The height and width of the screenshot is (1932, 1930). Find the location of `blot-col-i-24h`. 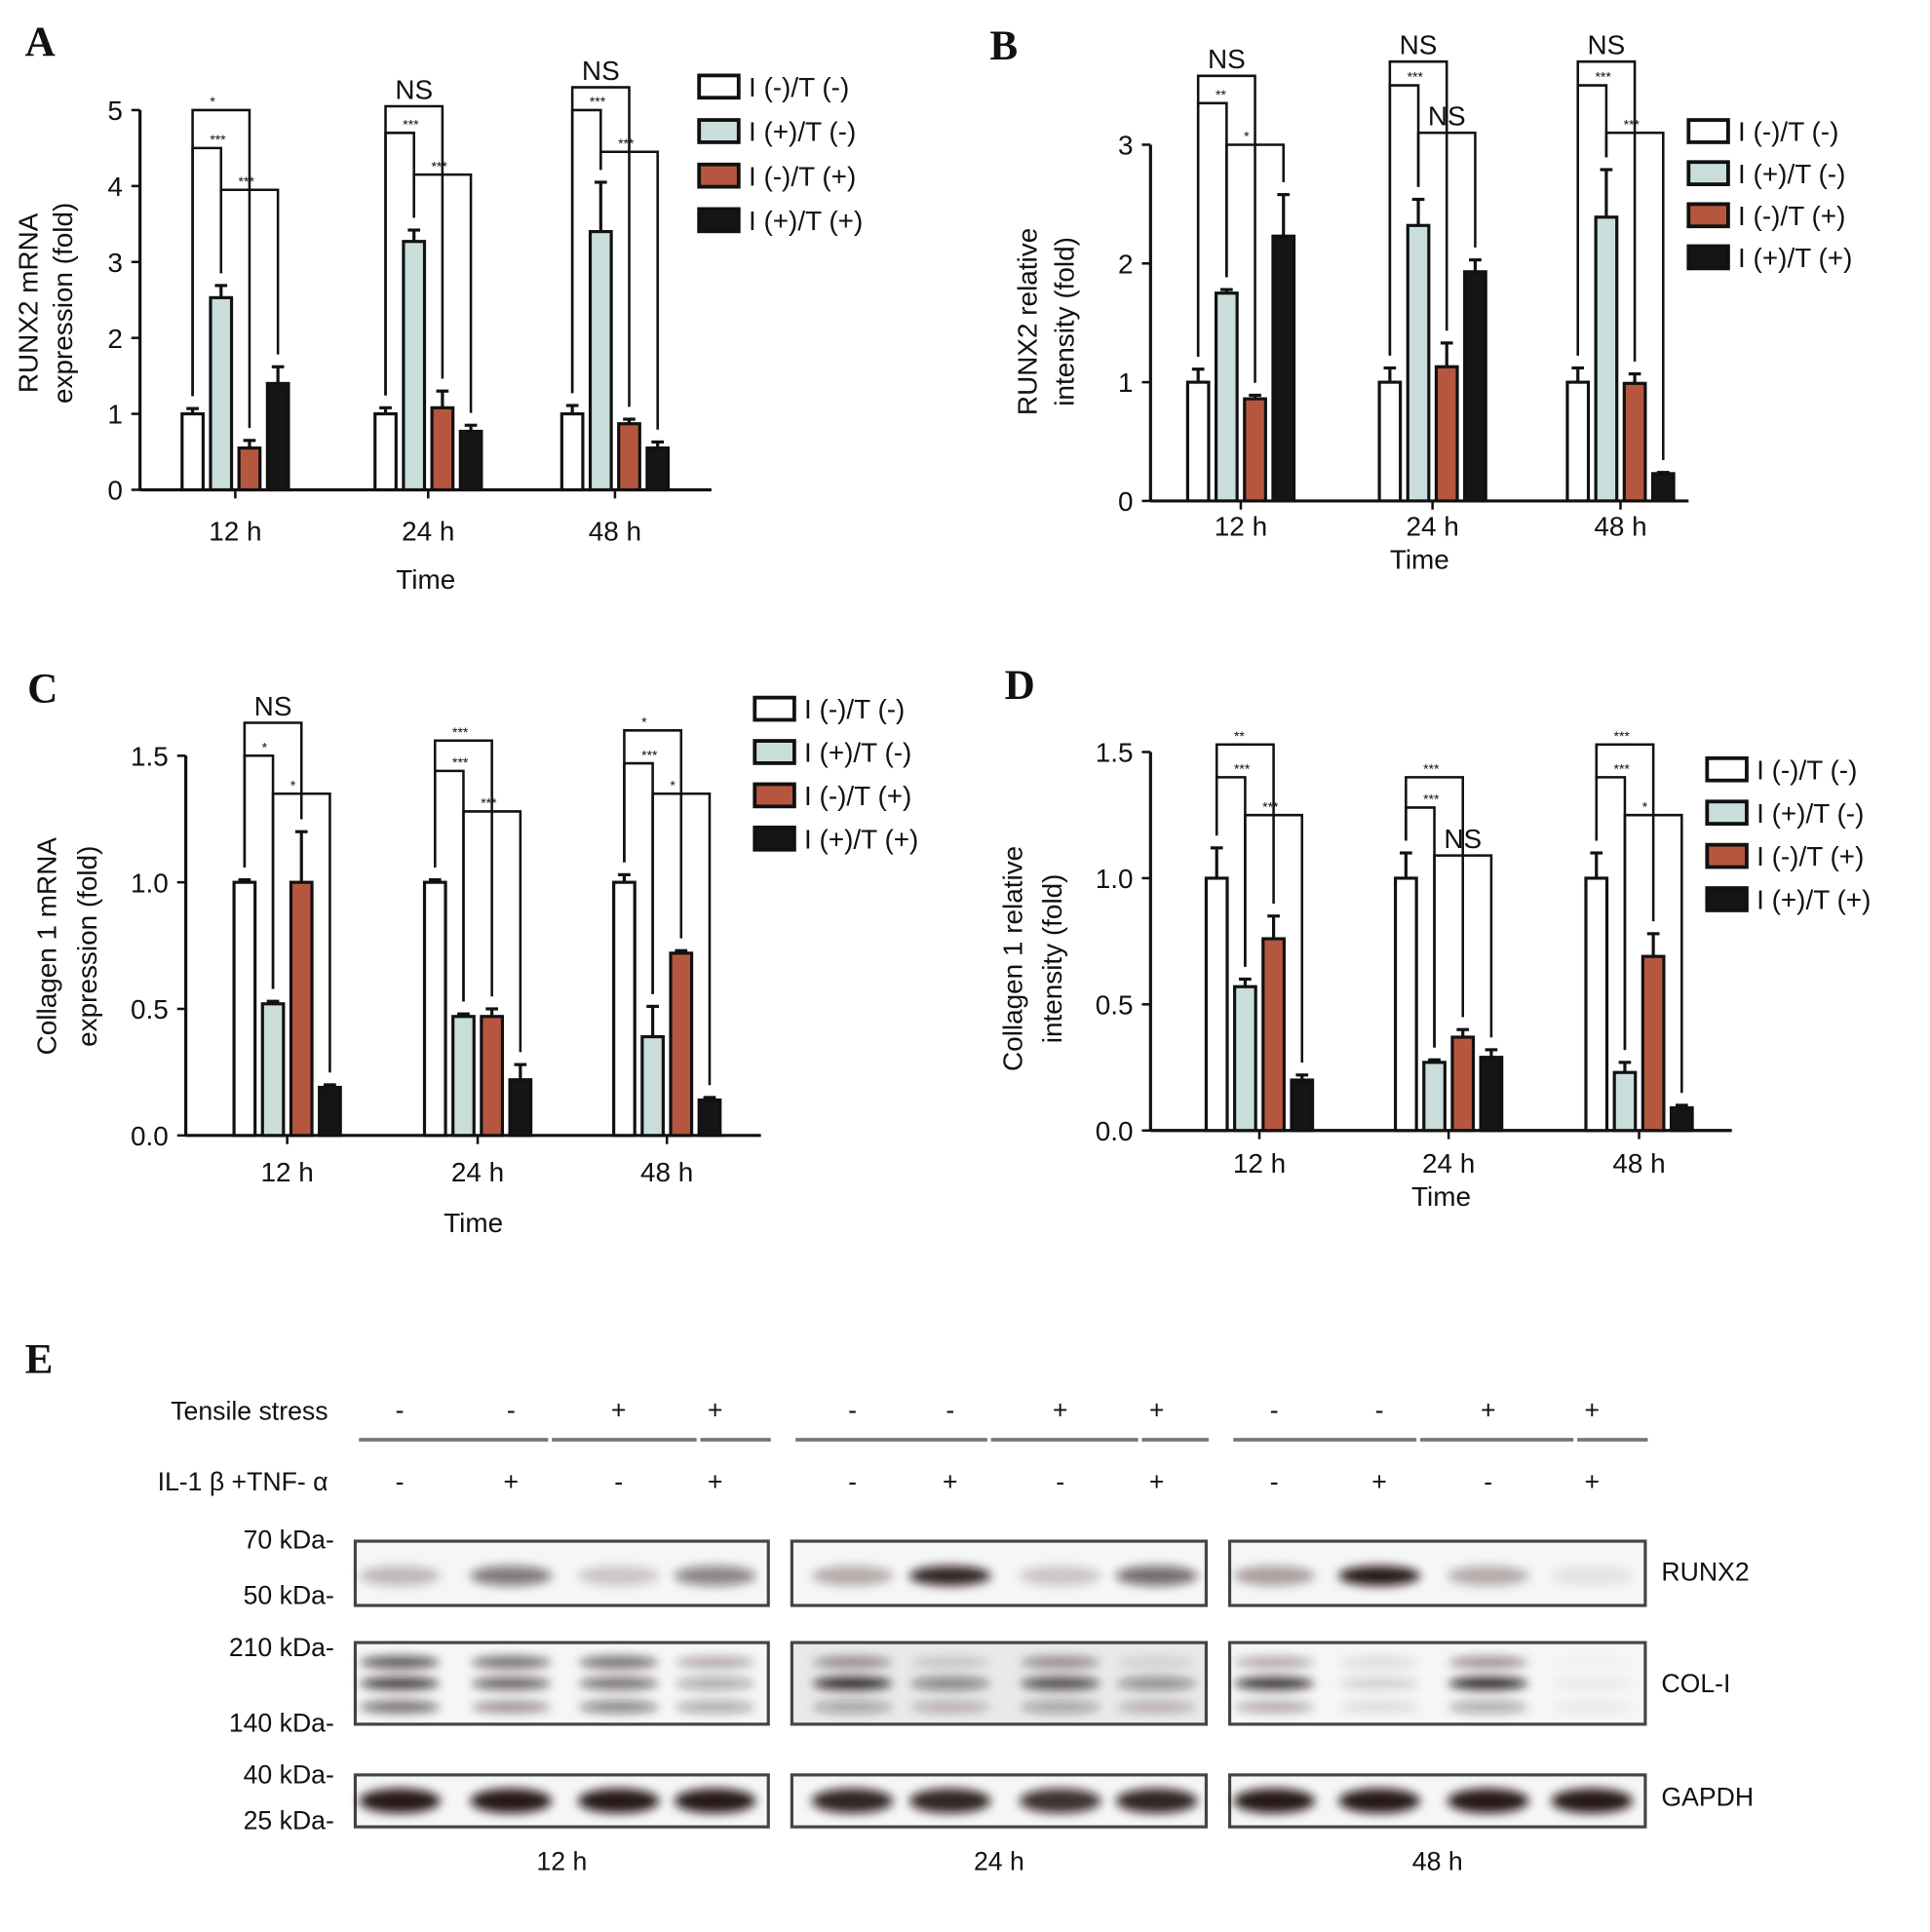

blot-col-i-24h is located at coordinates (1000, 1683).